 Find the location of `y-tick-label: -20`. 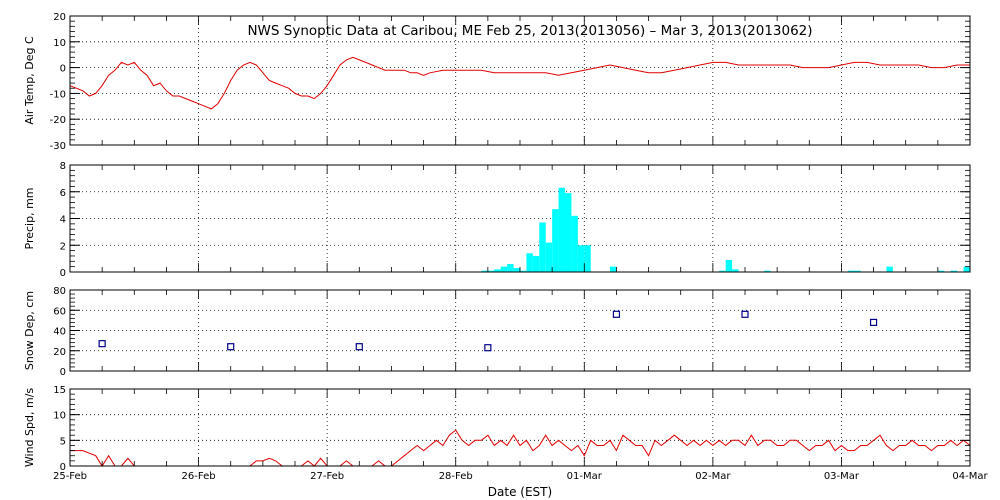

y-tick-label: -20 is located at coordinates (58, 120).